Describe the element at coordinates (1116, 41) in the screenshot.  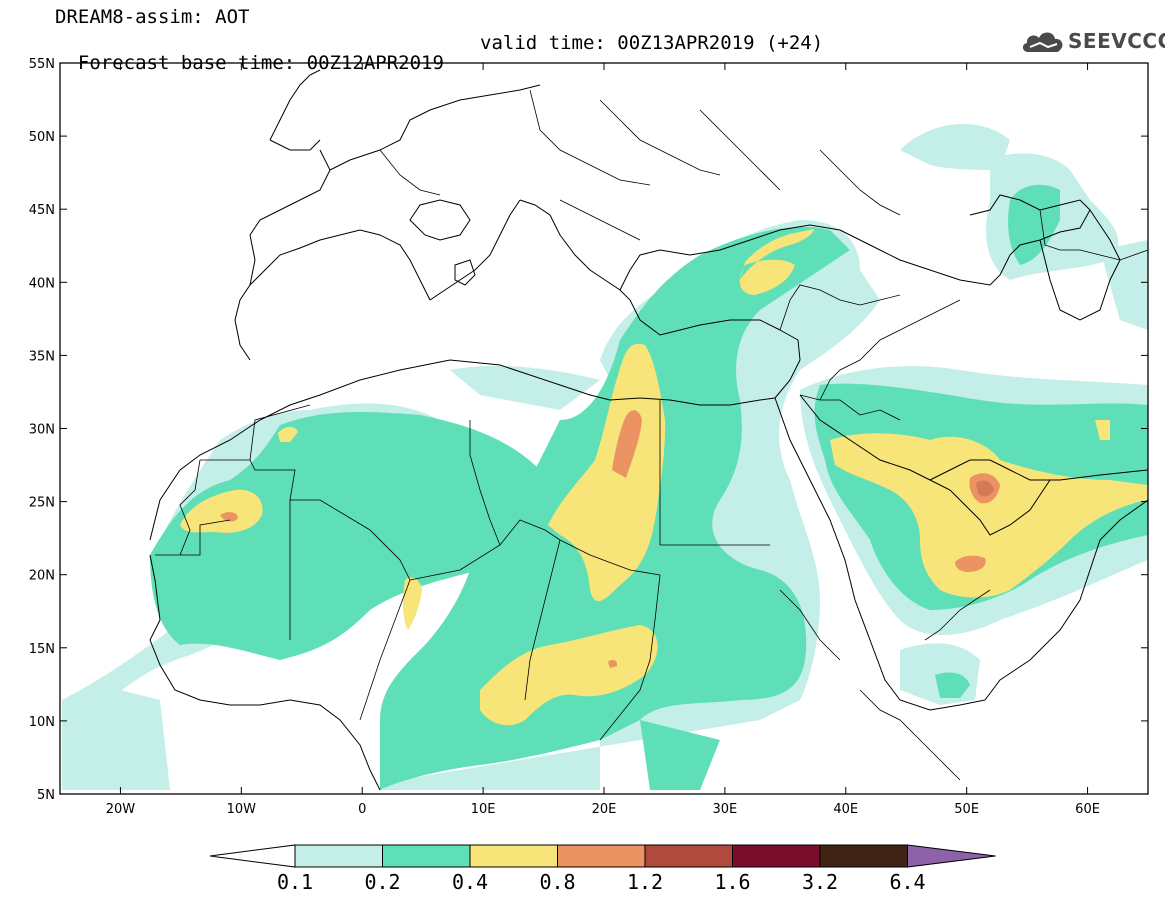
I see `logo-text: SEEVCCC` at that location.